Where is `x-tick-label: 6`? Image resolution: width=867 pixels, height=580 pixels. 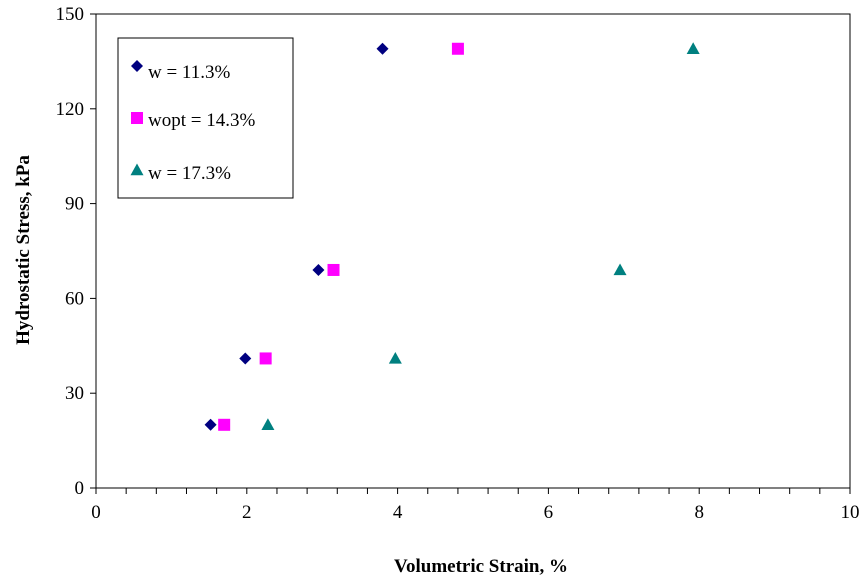
x-tick-label: 6 is located at coordinates (549, 512).